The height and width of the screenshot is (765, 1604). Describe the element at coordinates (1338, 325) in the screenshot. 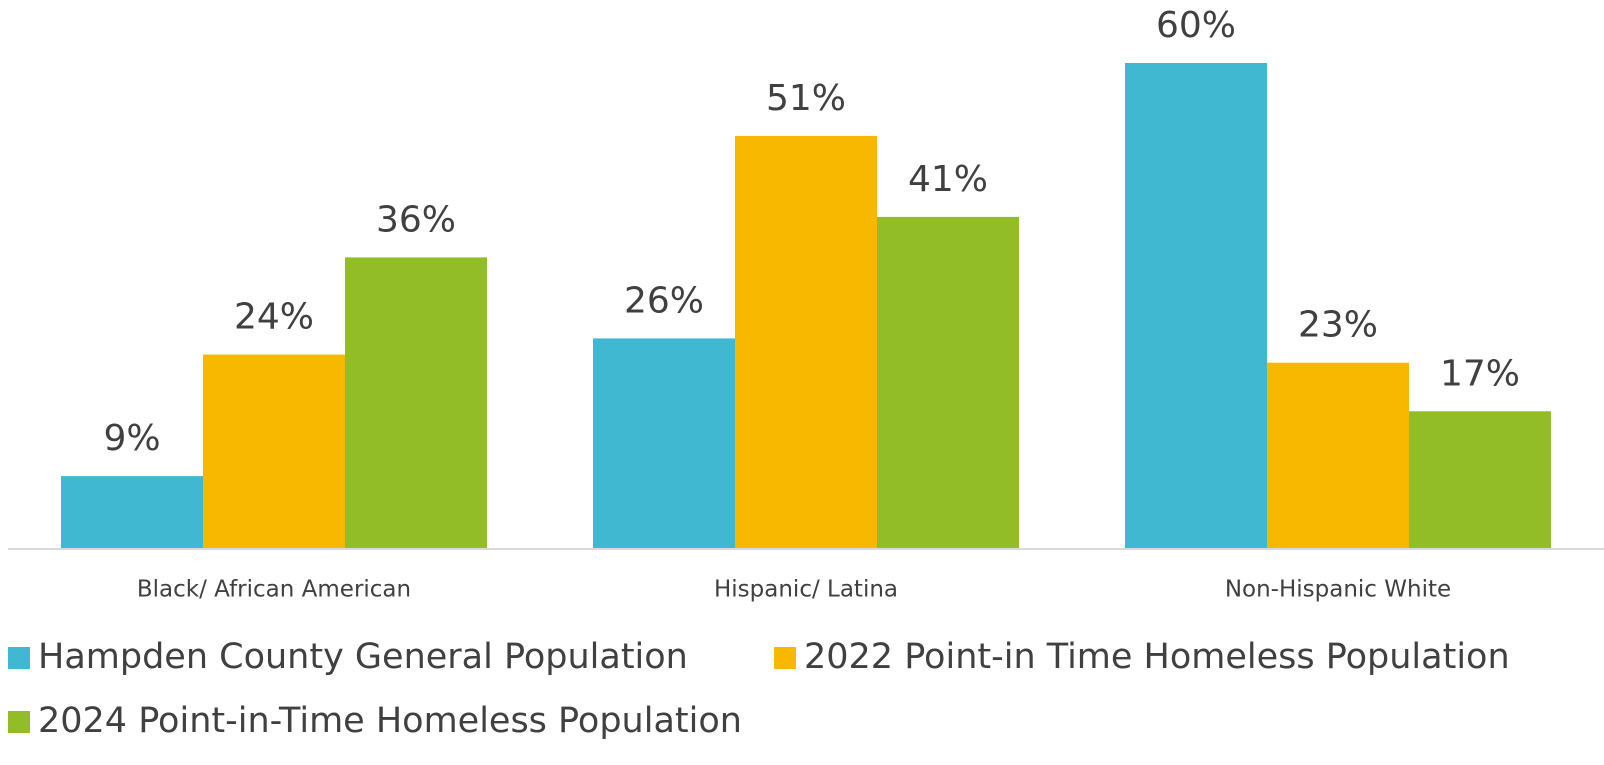

I see `data-label: 23%` at that location.